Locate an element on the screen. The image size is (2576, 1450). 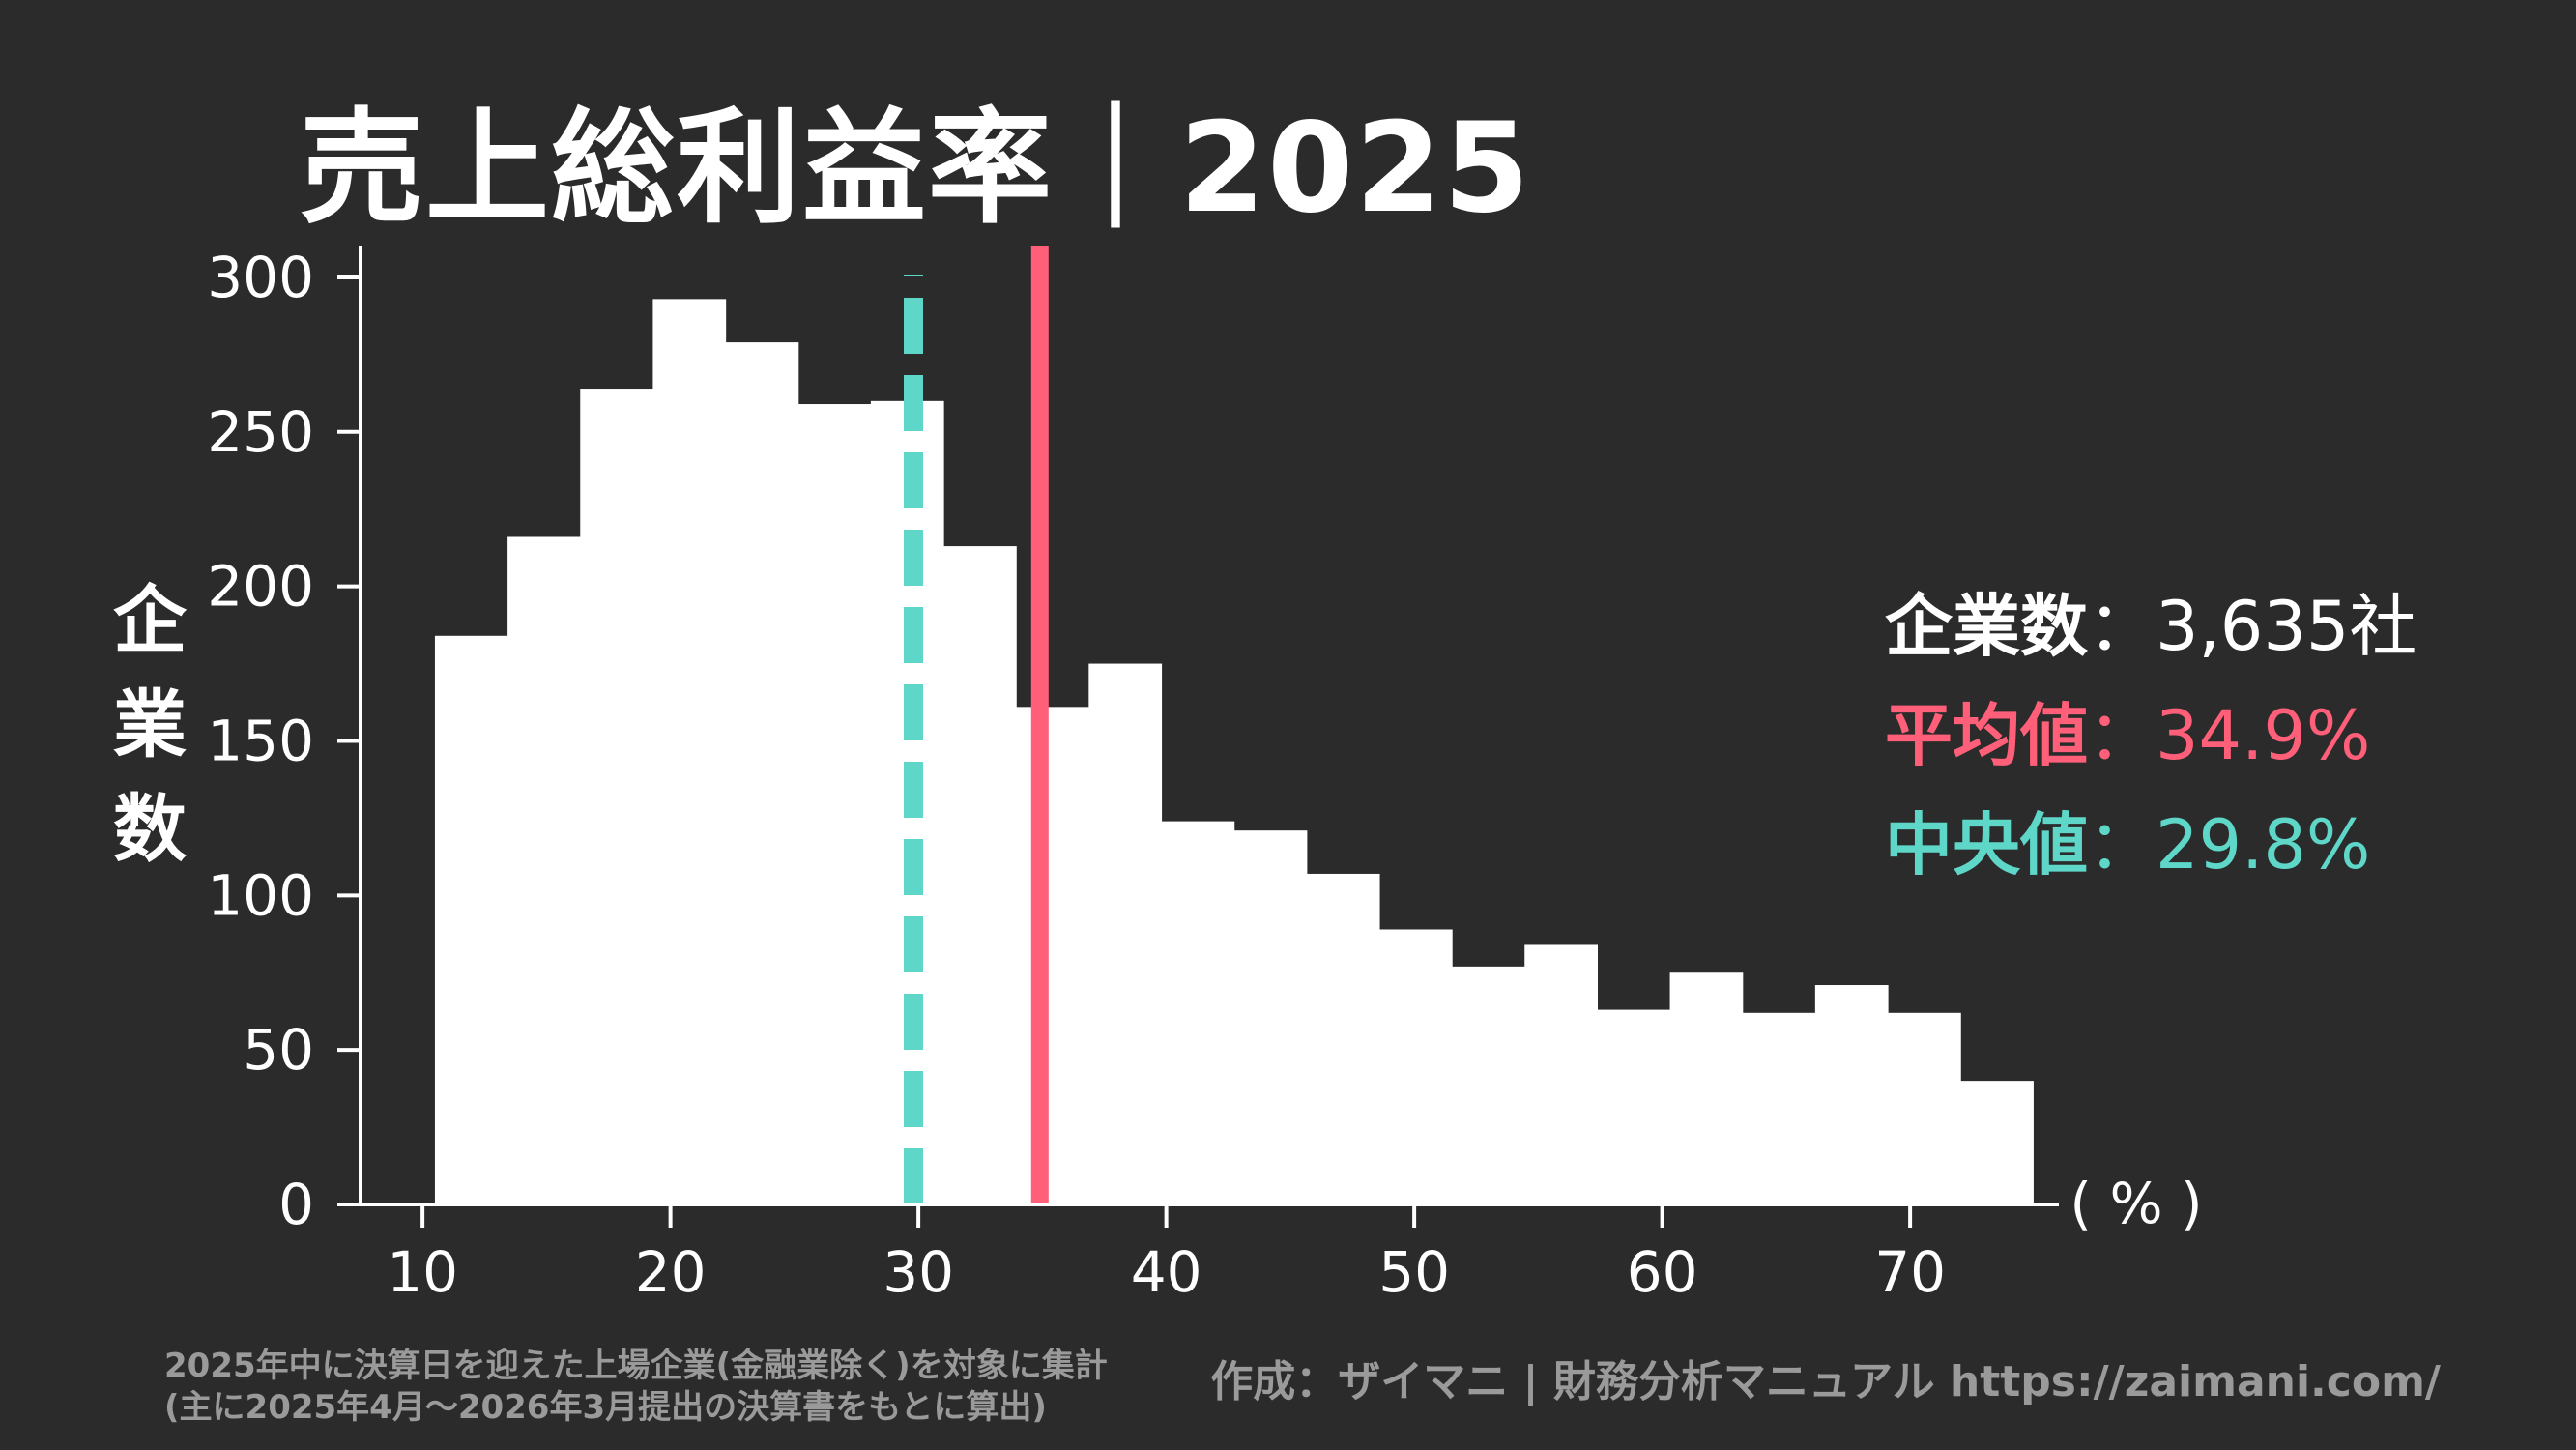
stat-count-value: ：3,635社 is located at coordinates (2252, 626).